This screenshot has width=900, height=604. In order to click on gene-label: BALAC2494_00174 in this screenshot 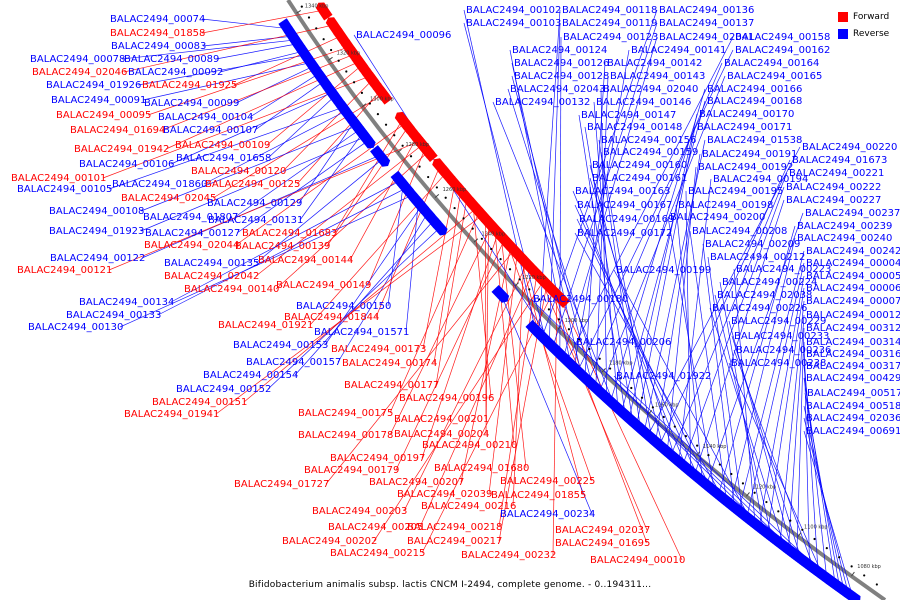, I will do `click(389, 363)`.